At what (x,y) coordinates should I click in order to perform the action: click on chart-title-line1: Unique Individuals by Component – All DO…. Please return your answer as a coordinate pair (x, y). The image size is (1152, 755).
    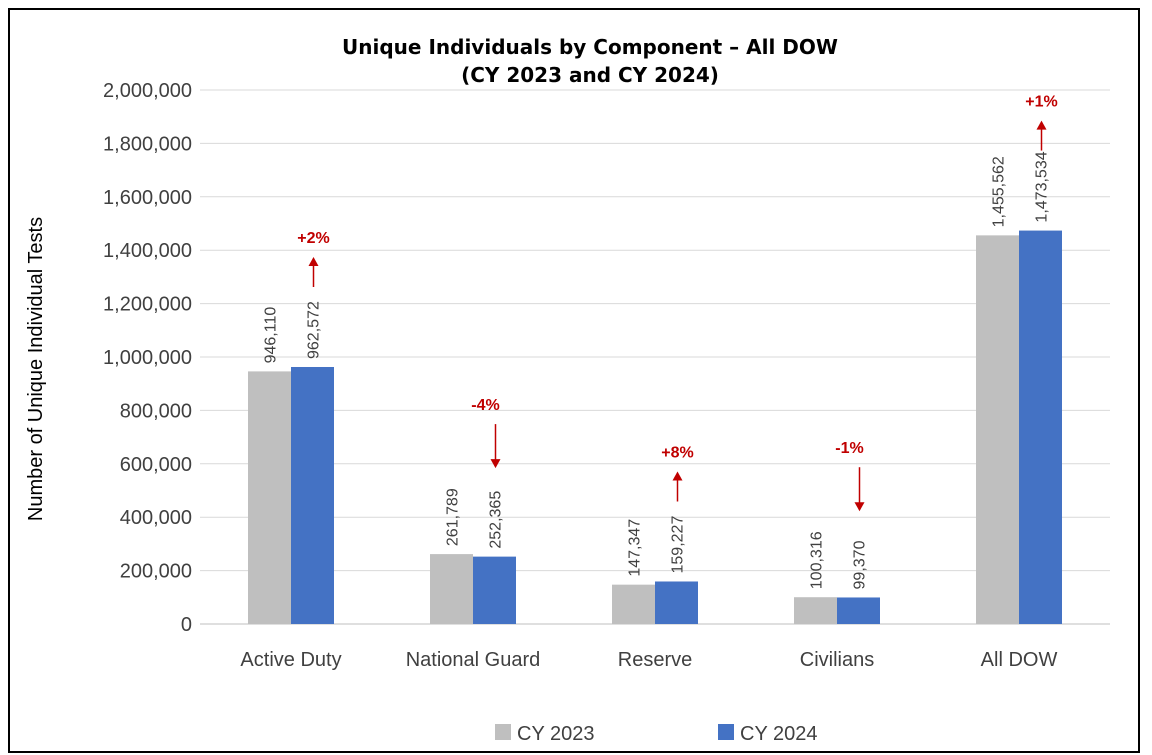
    Looking at the image, I should click on (590, 47).